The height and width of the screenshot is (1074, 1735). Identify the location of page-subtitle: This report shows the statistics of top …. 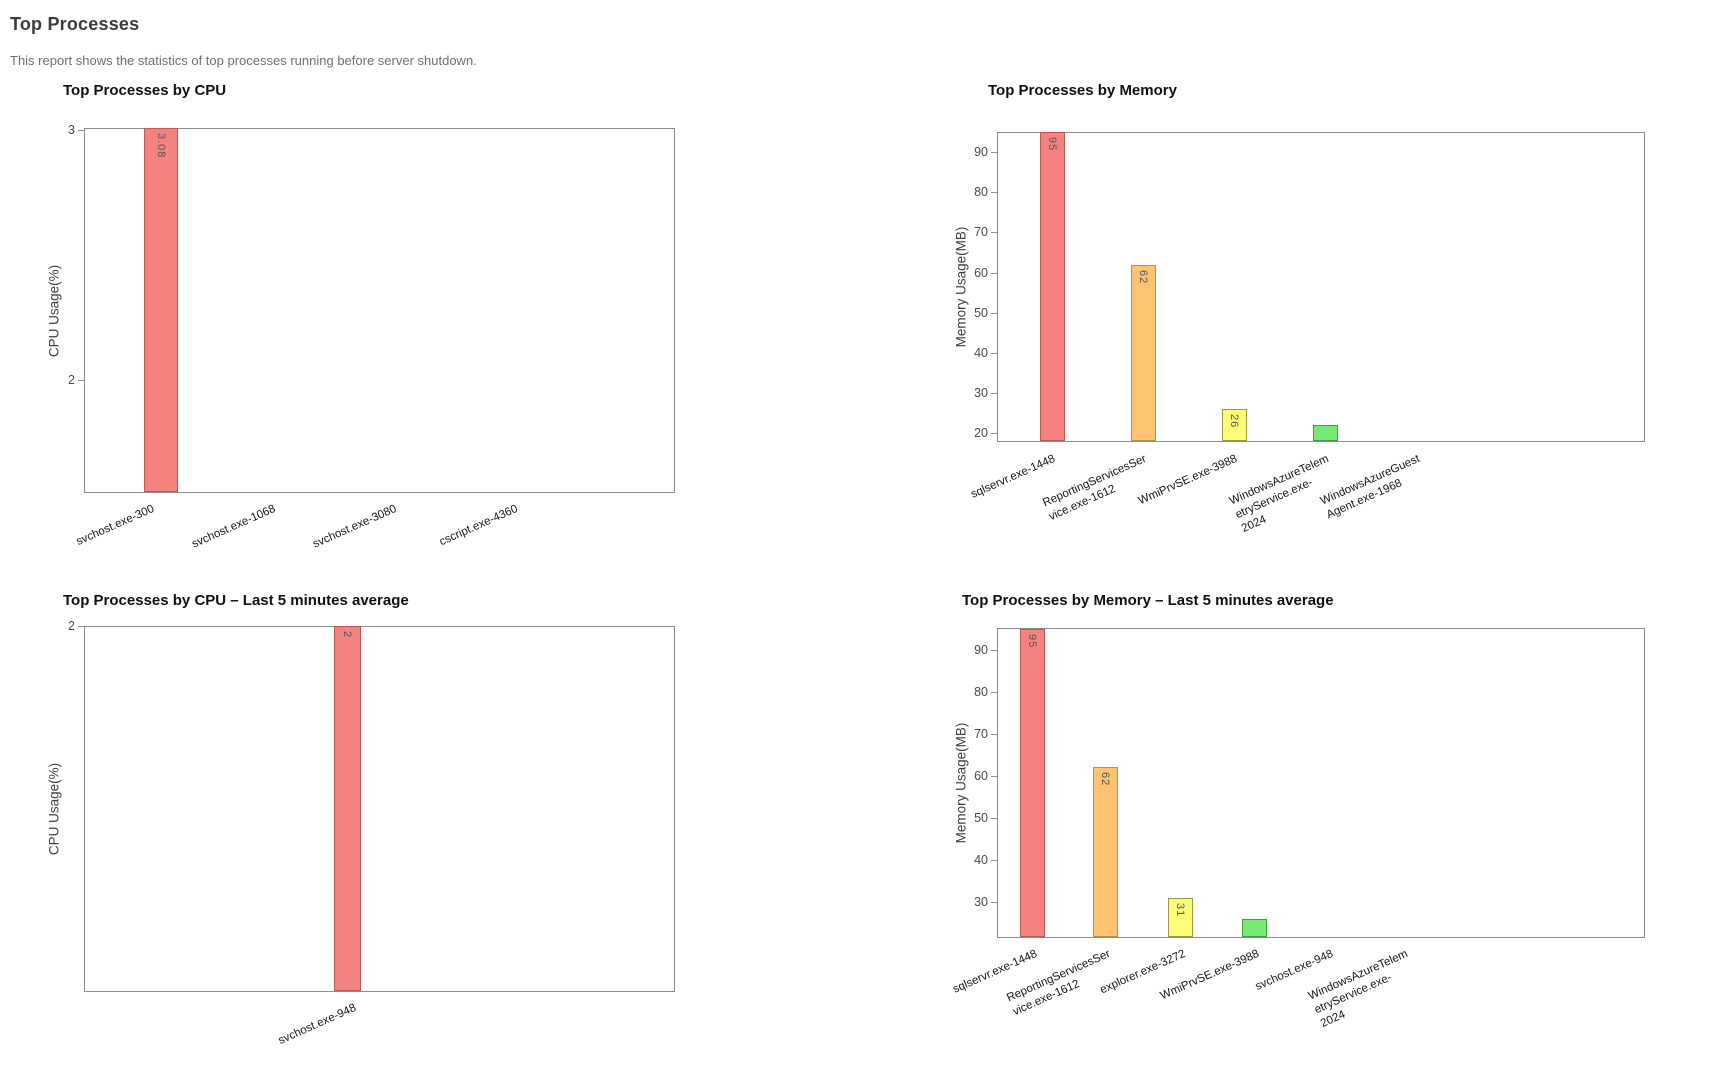
(243, 60).